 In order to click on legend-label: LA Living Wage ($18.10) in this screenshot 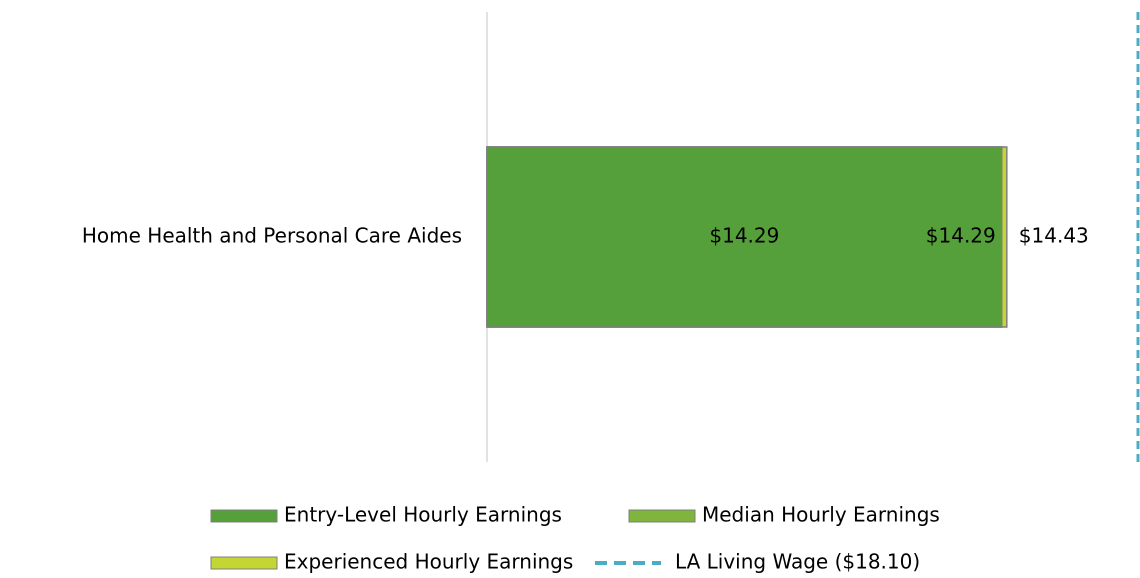, I will do `click(797, 562)`.